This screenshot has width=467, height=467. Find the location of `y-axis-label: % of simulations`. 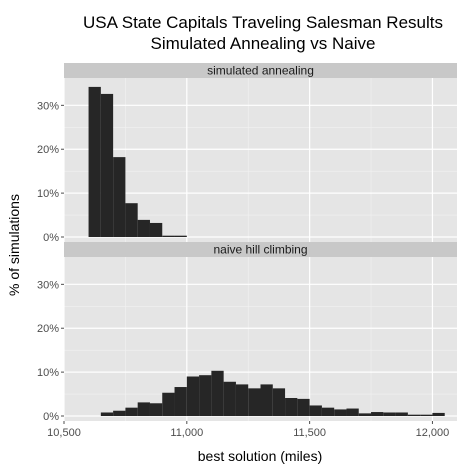

y-axis-label: % of simulations is located at coordinates (14, 245).